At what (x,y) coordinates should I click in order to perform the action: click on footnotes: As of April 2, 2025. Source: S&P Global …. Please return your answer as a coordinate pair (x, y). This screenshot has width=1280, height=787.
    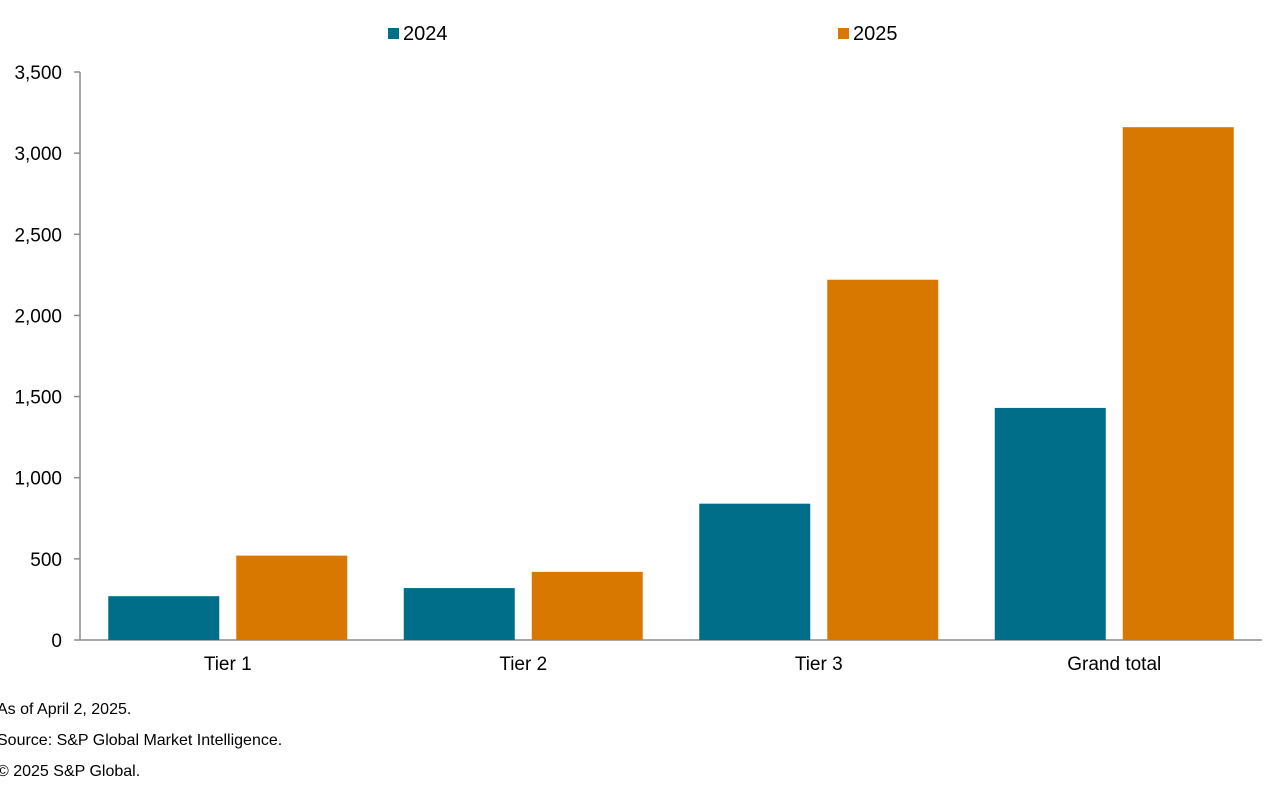
    Looking at the image, I should click on (141, 740).